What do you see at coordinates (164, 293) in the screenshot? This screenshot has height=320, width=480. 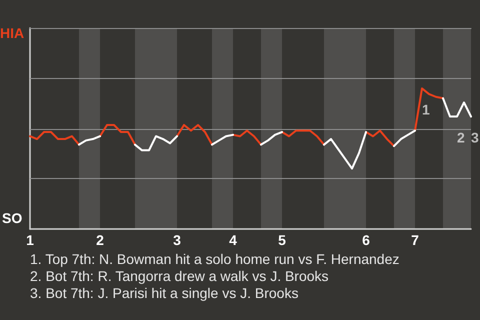 I see `text: 3. Bot 7th: J. Parisi hit a single vs J. Brooks` at bounding box center [164, 293].